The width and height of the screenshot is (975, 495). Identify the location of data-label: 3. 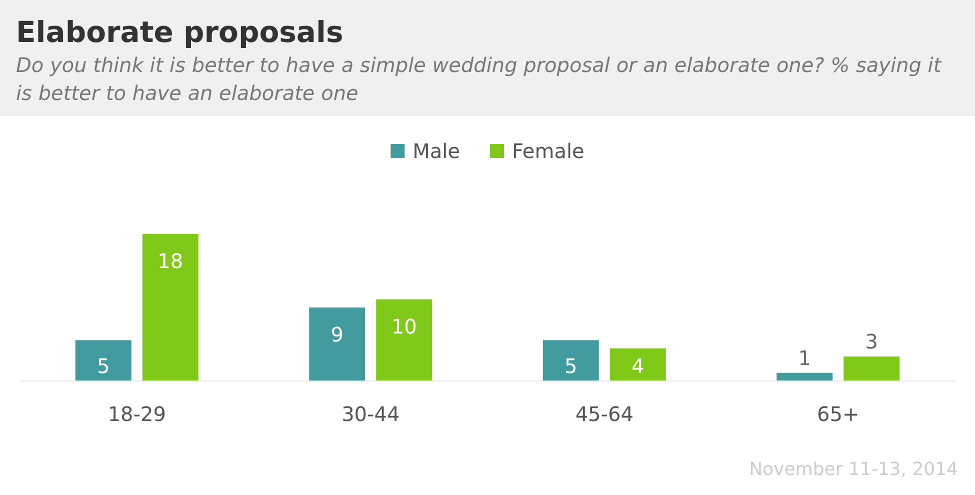
(871, 342).